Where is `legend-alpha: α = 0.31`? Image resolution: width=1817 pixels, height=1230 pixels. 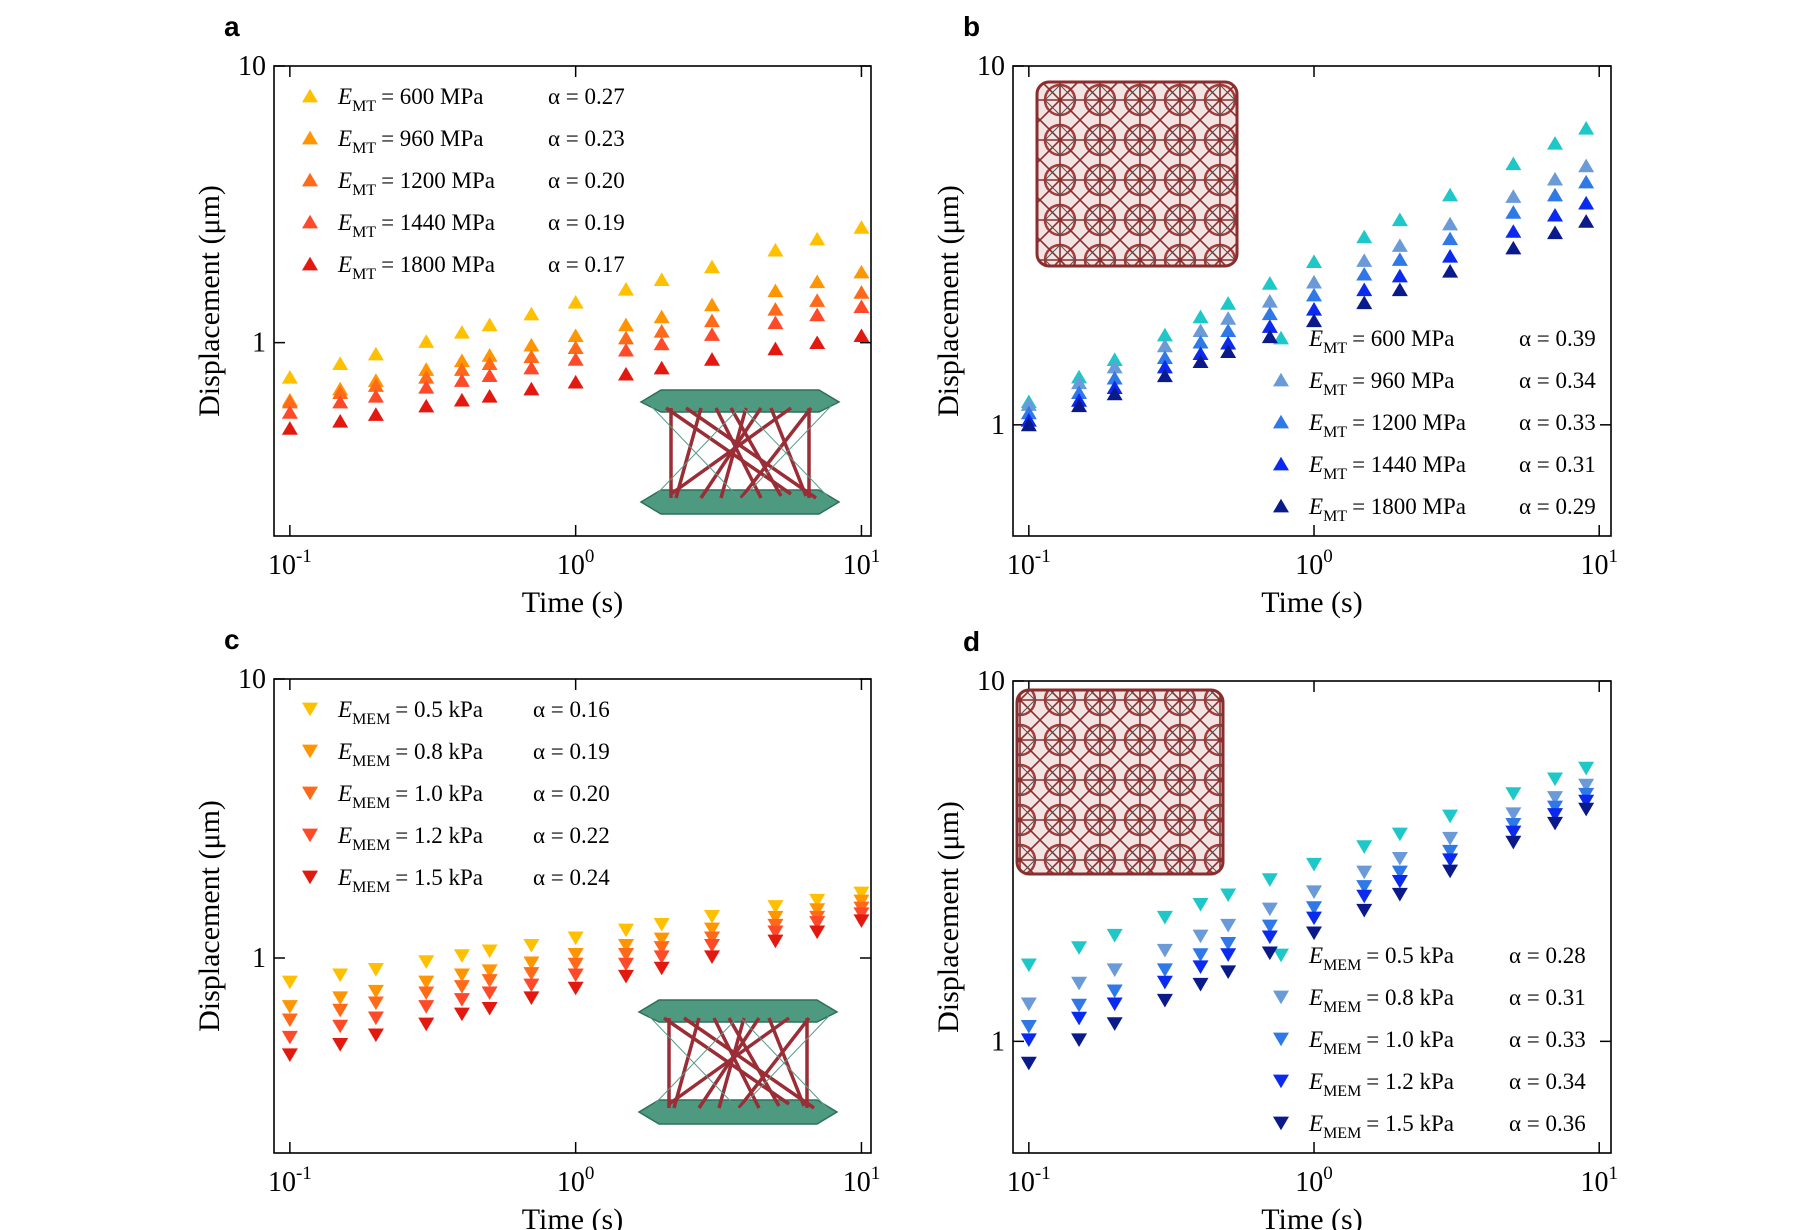
legend-alpha: α = 0.31 is located at coordinates (1547, 997).